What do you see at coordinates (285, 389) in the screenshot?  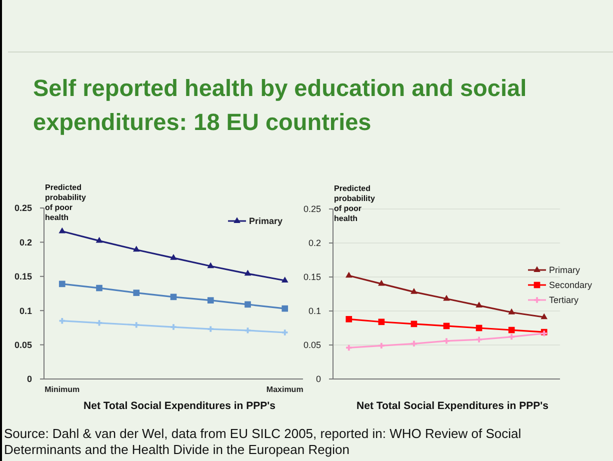 I see `x-tick-label: Maximum` at bounding box center [285, 389].